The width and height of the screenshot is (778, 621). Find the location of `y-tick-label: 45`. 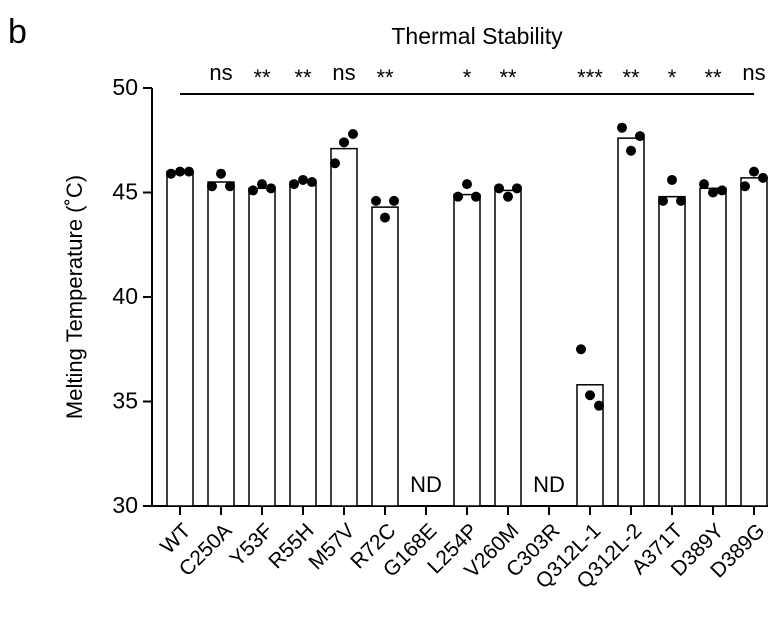

y-tick-label: 45 is located at coordinates (125, 192).